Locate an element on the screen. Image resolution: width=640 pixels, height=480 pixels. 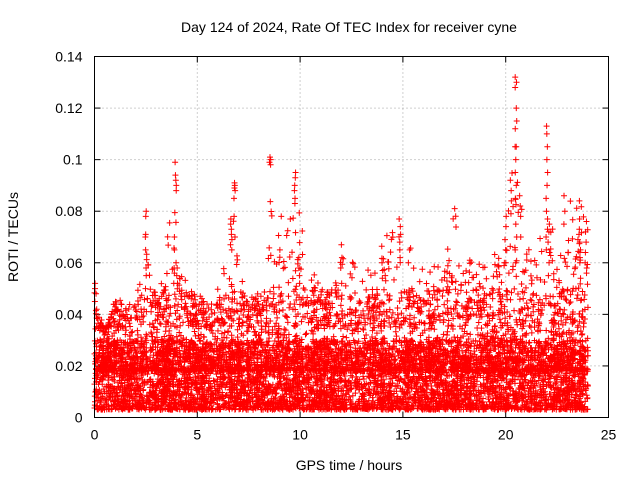
y-tick-labels: 0 0.02 0.04 0.06 0.08 0.1 0.12 0.14 is located at coordinates (68, 237).